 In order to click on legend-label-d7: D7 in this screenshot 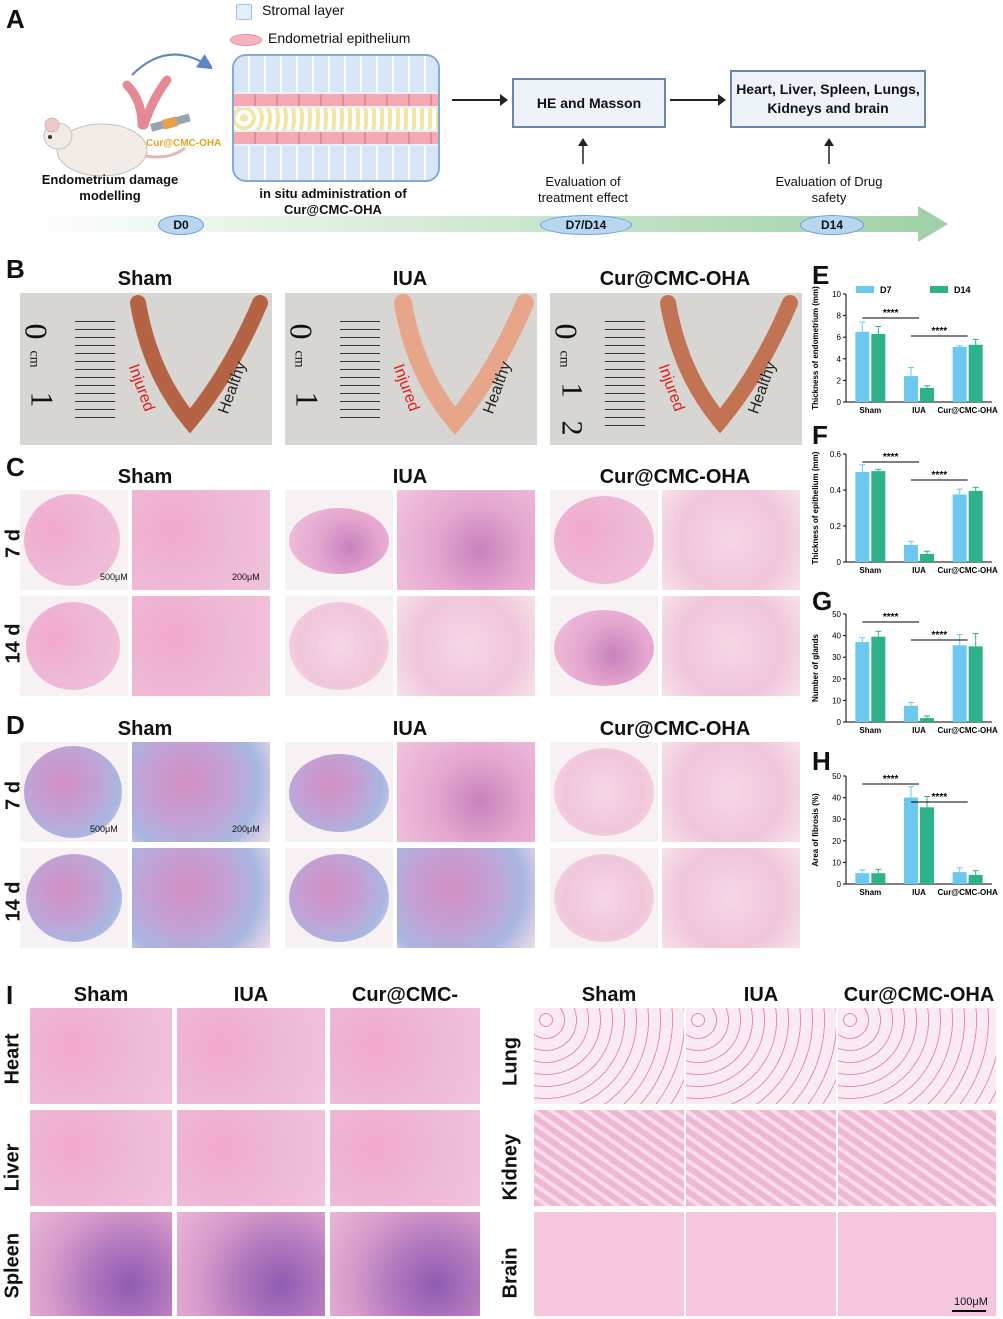, I will do `click(886, 290)`.